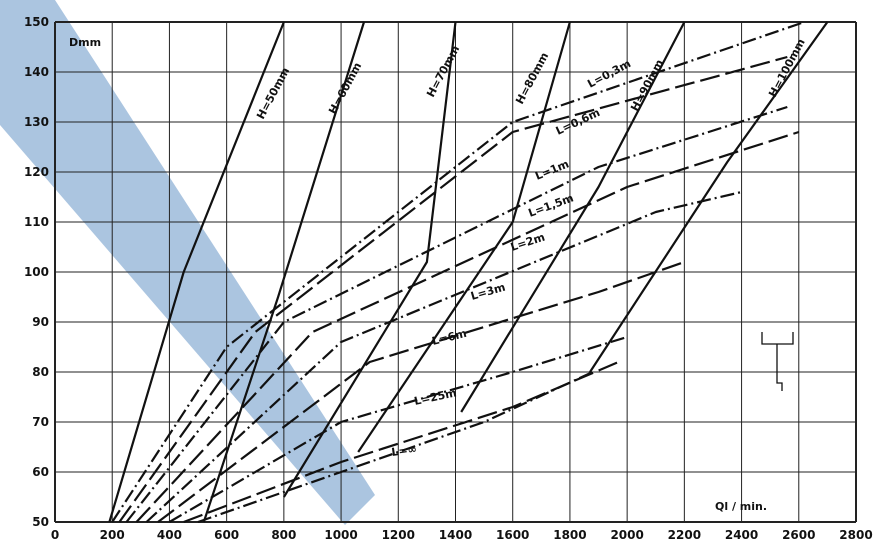 The image size is (874, 550). Describe the element at coordinates (569, 535) in the screenshot. I see `x-tick-label: 1800` at that location.